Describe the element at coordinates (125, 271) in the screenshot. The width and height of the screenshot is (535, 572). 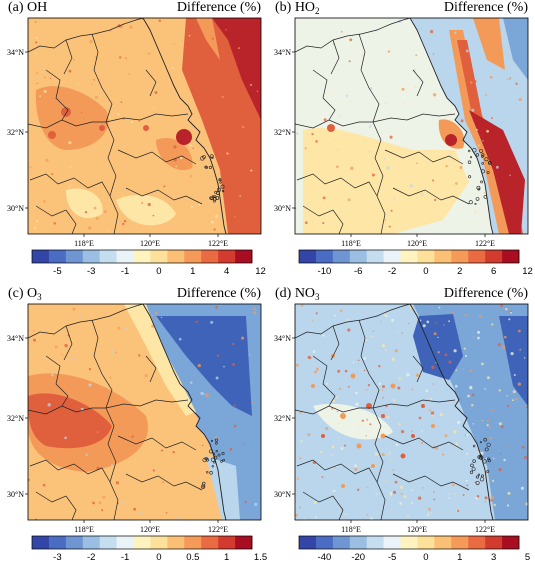
I see `colorbar-tick-label: -1` at that location.